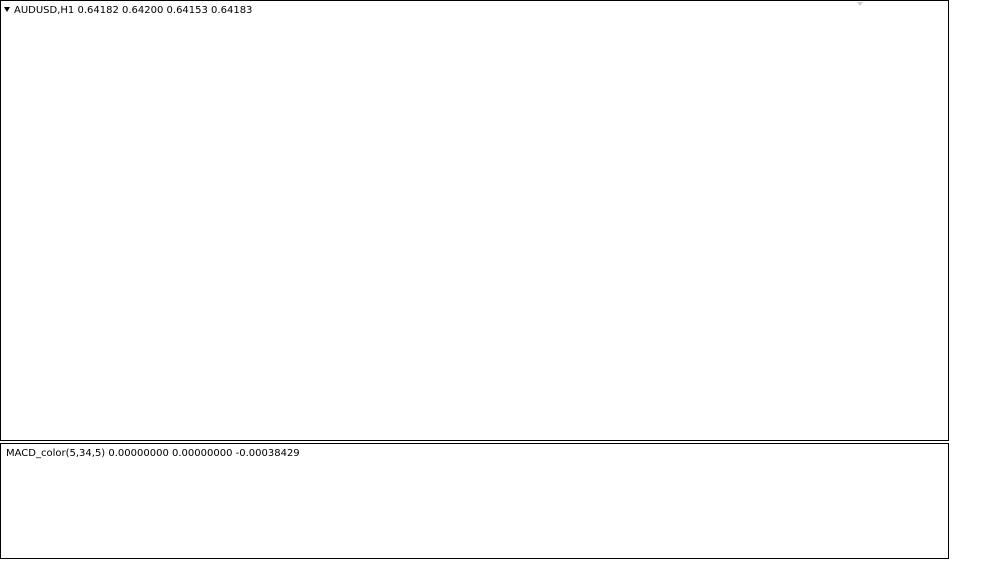 This screenshot has width=1000, height=587. Describe the element at coordinates (7, 9) in the screenshot. I see `symbol-menu-arrow` at that location.